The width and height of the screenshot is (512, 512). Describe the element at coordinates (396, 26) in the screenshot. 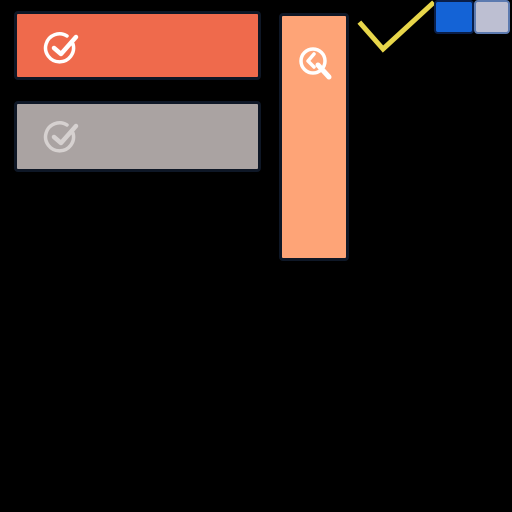

I see `checkmark-icon` at that location.